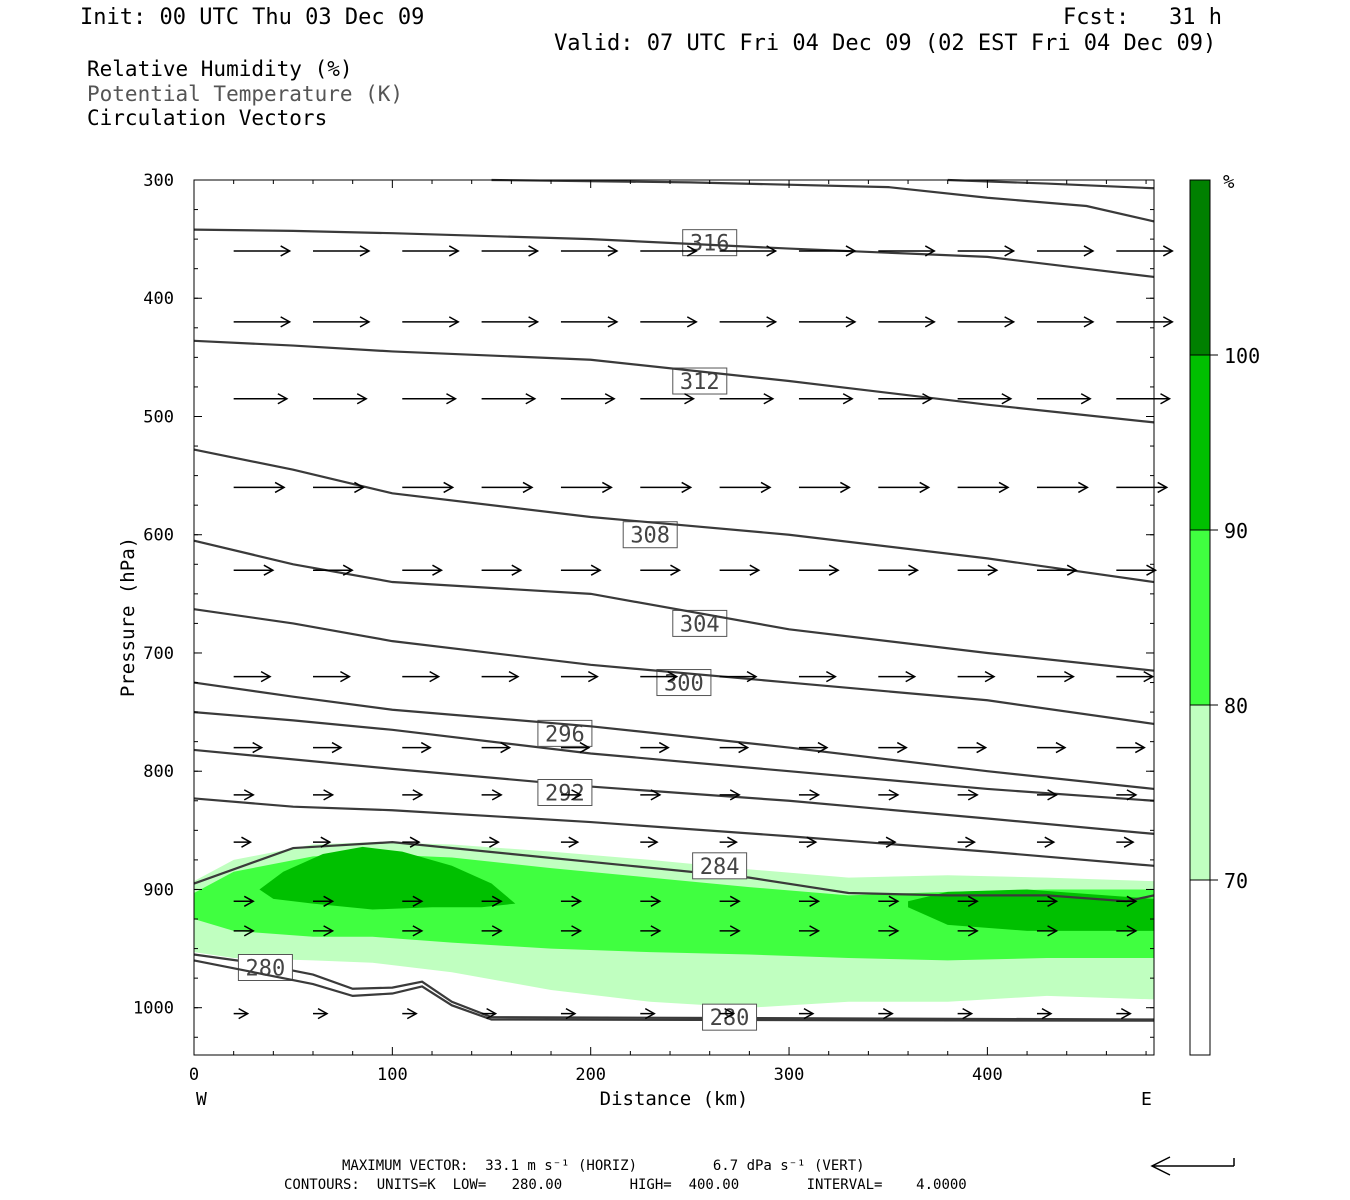 This screenshot has width=1350, height=1200. Describe the element at coordinates (1242, 356) in the screenshot. I see `colorbar-label: 100` at that location.